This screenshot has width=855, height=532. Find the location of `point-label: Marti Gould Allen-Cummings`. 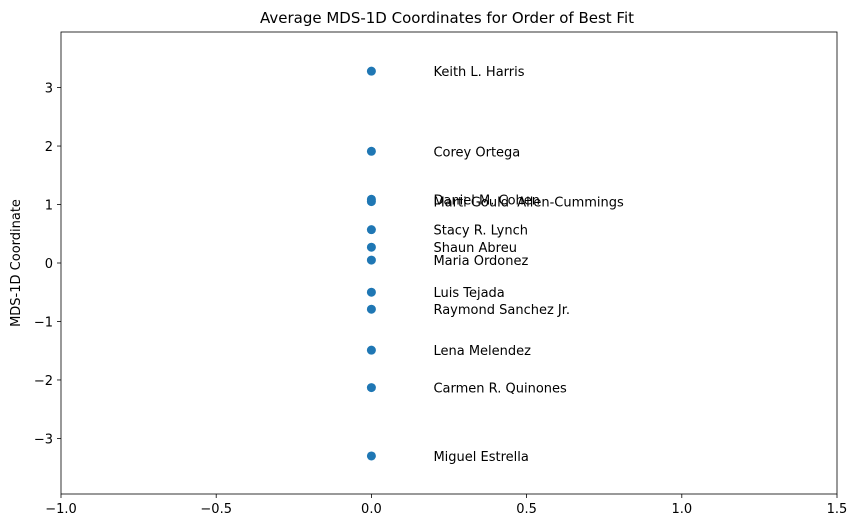

point-label: Marti Gould Allen-Cummings is located at coordinates (528, 203).